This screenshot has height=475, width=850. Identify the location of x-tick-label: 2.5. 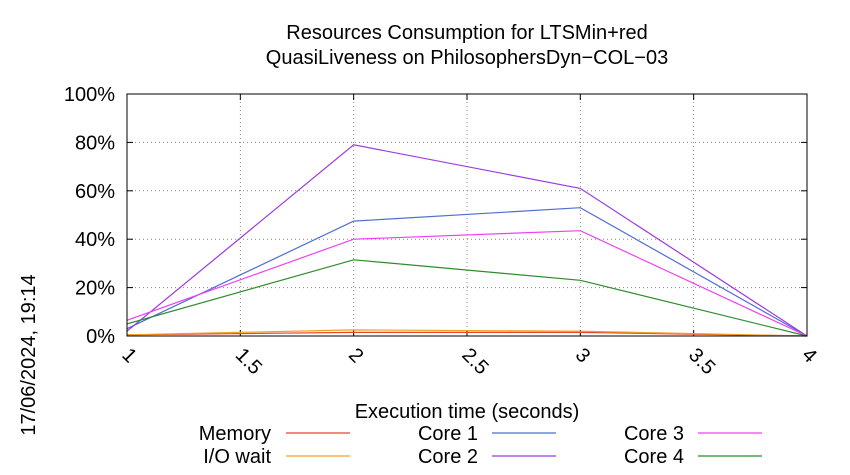
(474, 361).